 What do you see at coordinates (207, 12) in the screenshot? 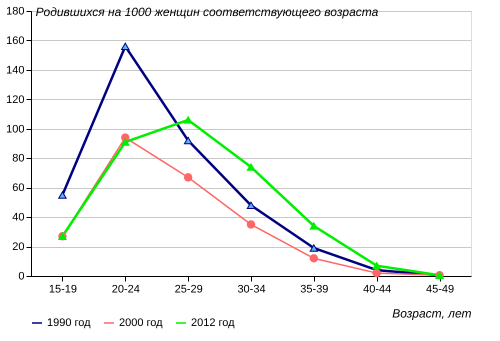
I see `chart-title: Родившихся на 1000 женщин соответствующего возраста` at bounding box center [207, 12].